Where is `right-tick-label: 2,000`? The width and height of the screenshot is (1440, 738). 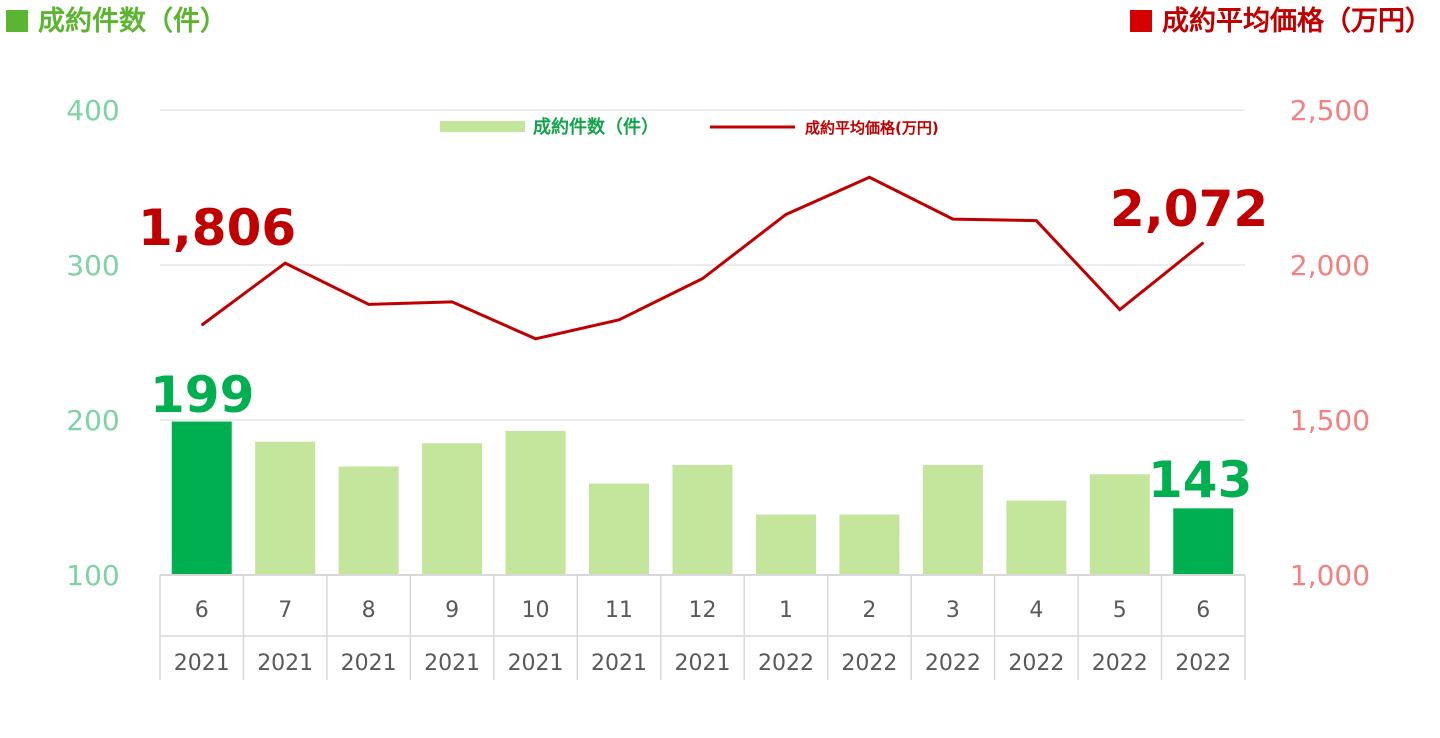 right-tick-label: 2,000 is located at coordinates (1330, 265).